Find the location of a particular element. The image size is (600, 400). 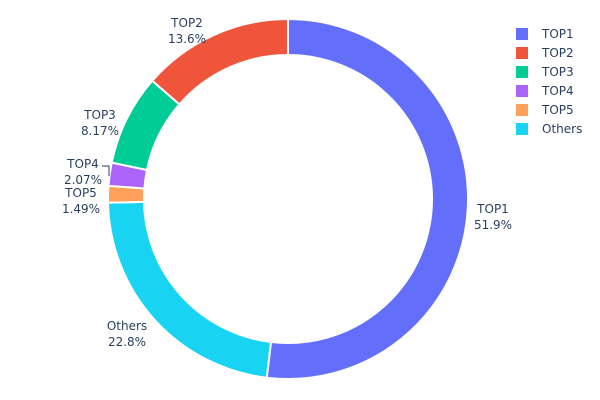

legend-item-top1: TOP1 is located at coordinates (545, 34).